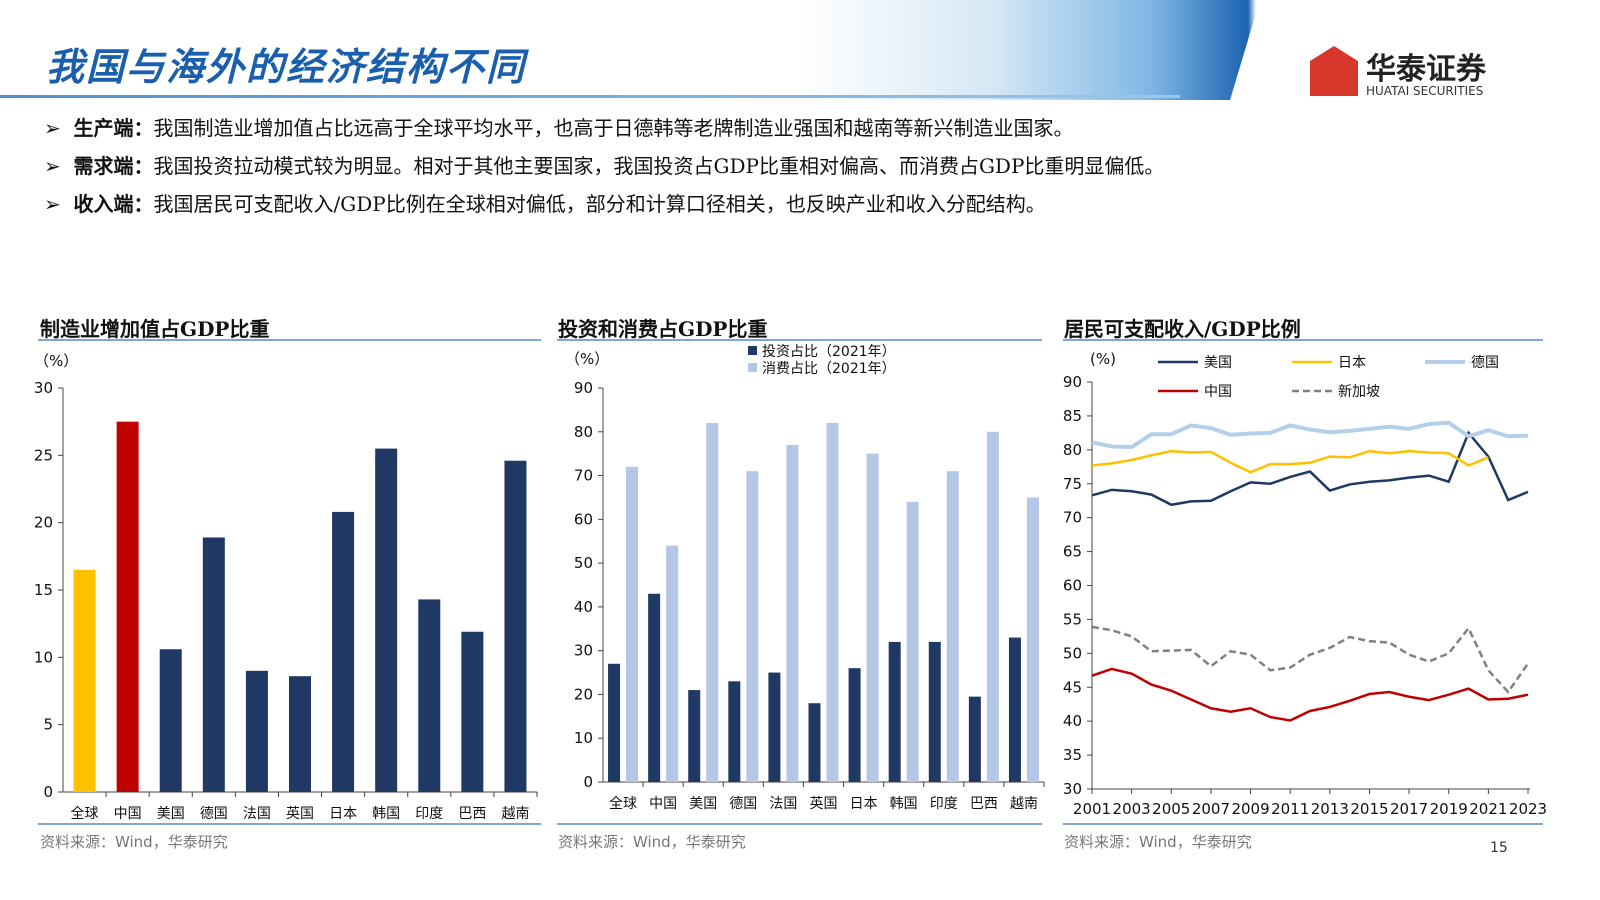 The width and height of the screenshot is (1600, 900). What do you see at coordinates (799, 824) in the screenshot?
I see `chart2-source-rule` at bounding box center [799, 824].